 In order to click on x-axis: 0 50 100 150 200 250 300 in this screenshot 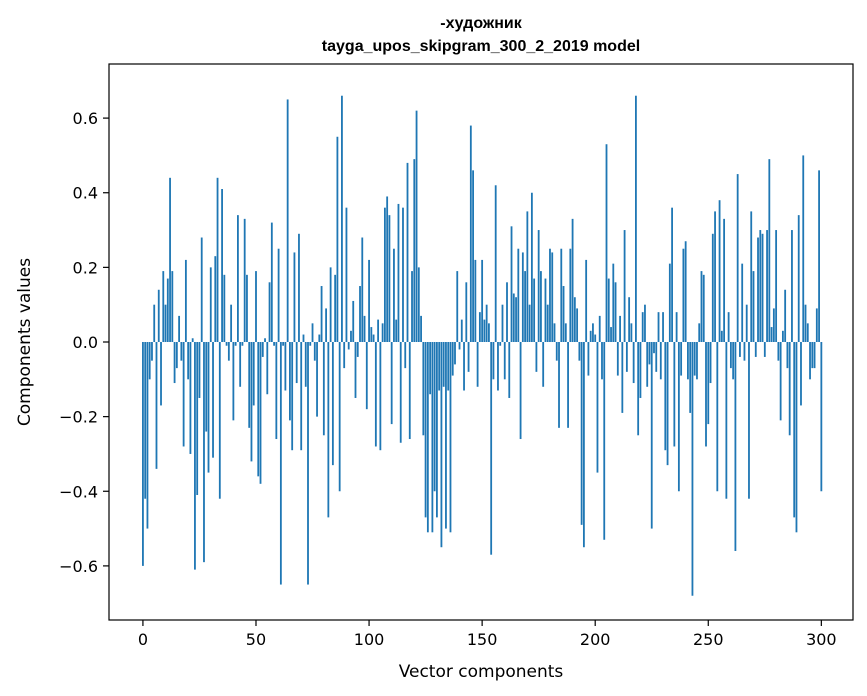, I will do `click(487, 634)`.